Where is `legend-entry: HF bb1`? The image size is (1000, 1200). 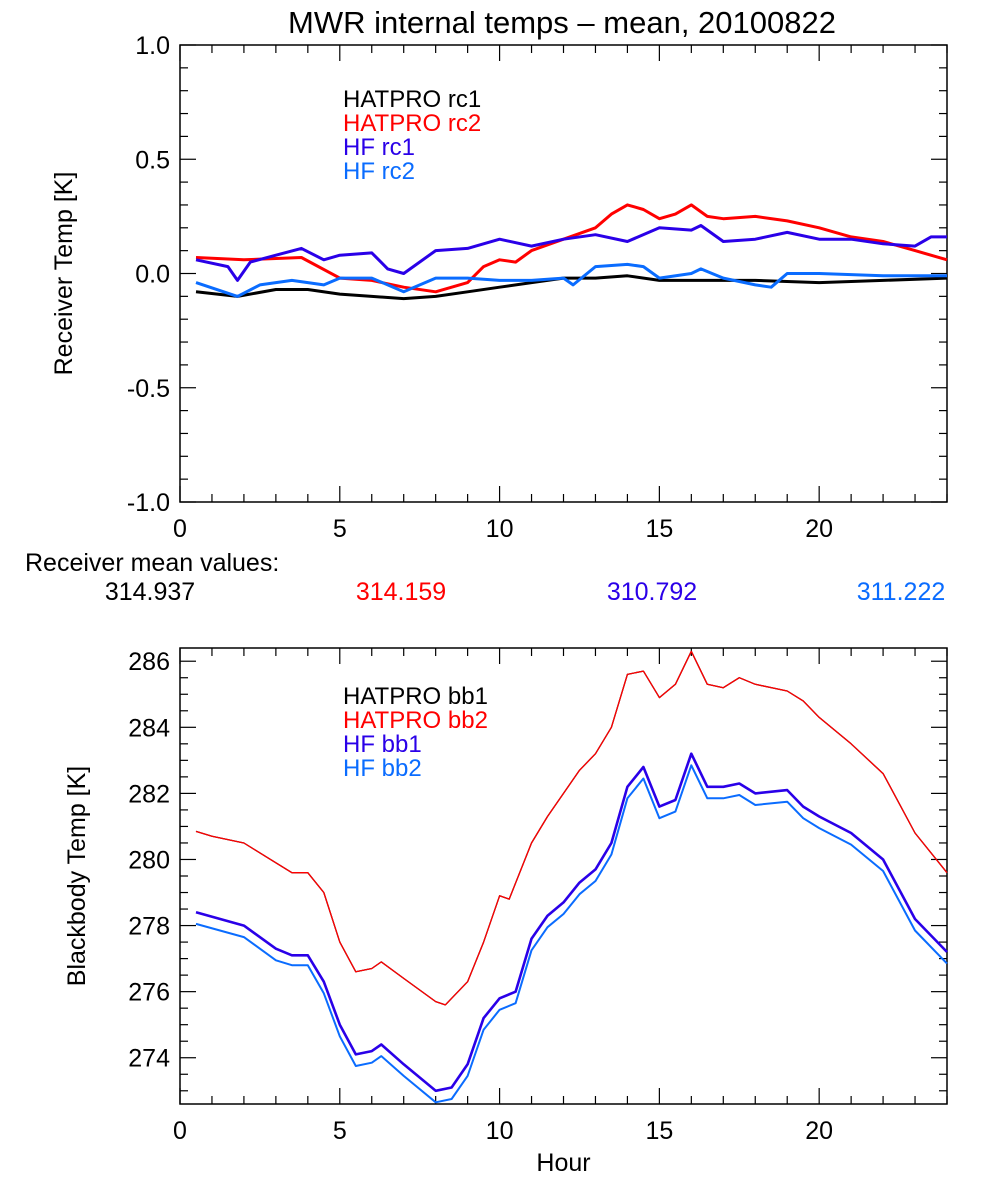
legend-entry: HF bb1 is located at coordinates (382, 744).